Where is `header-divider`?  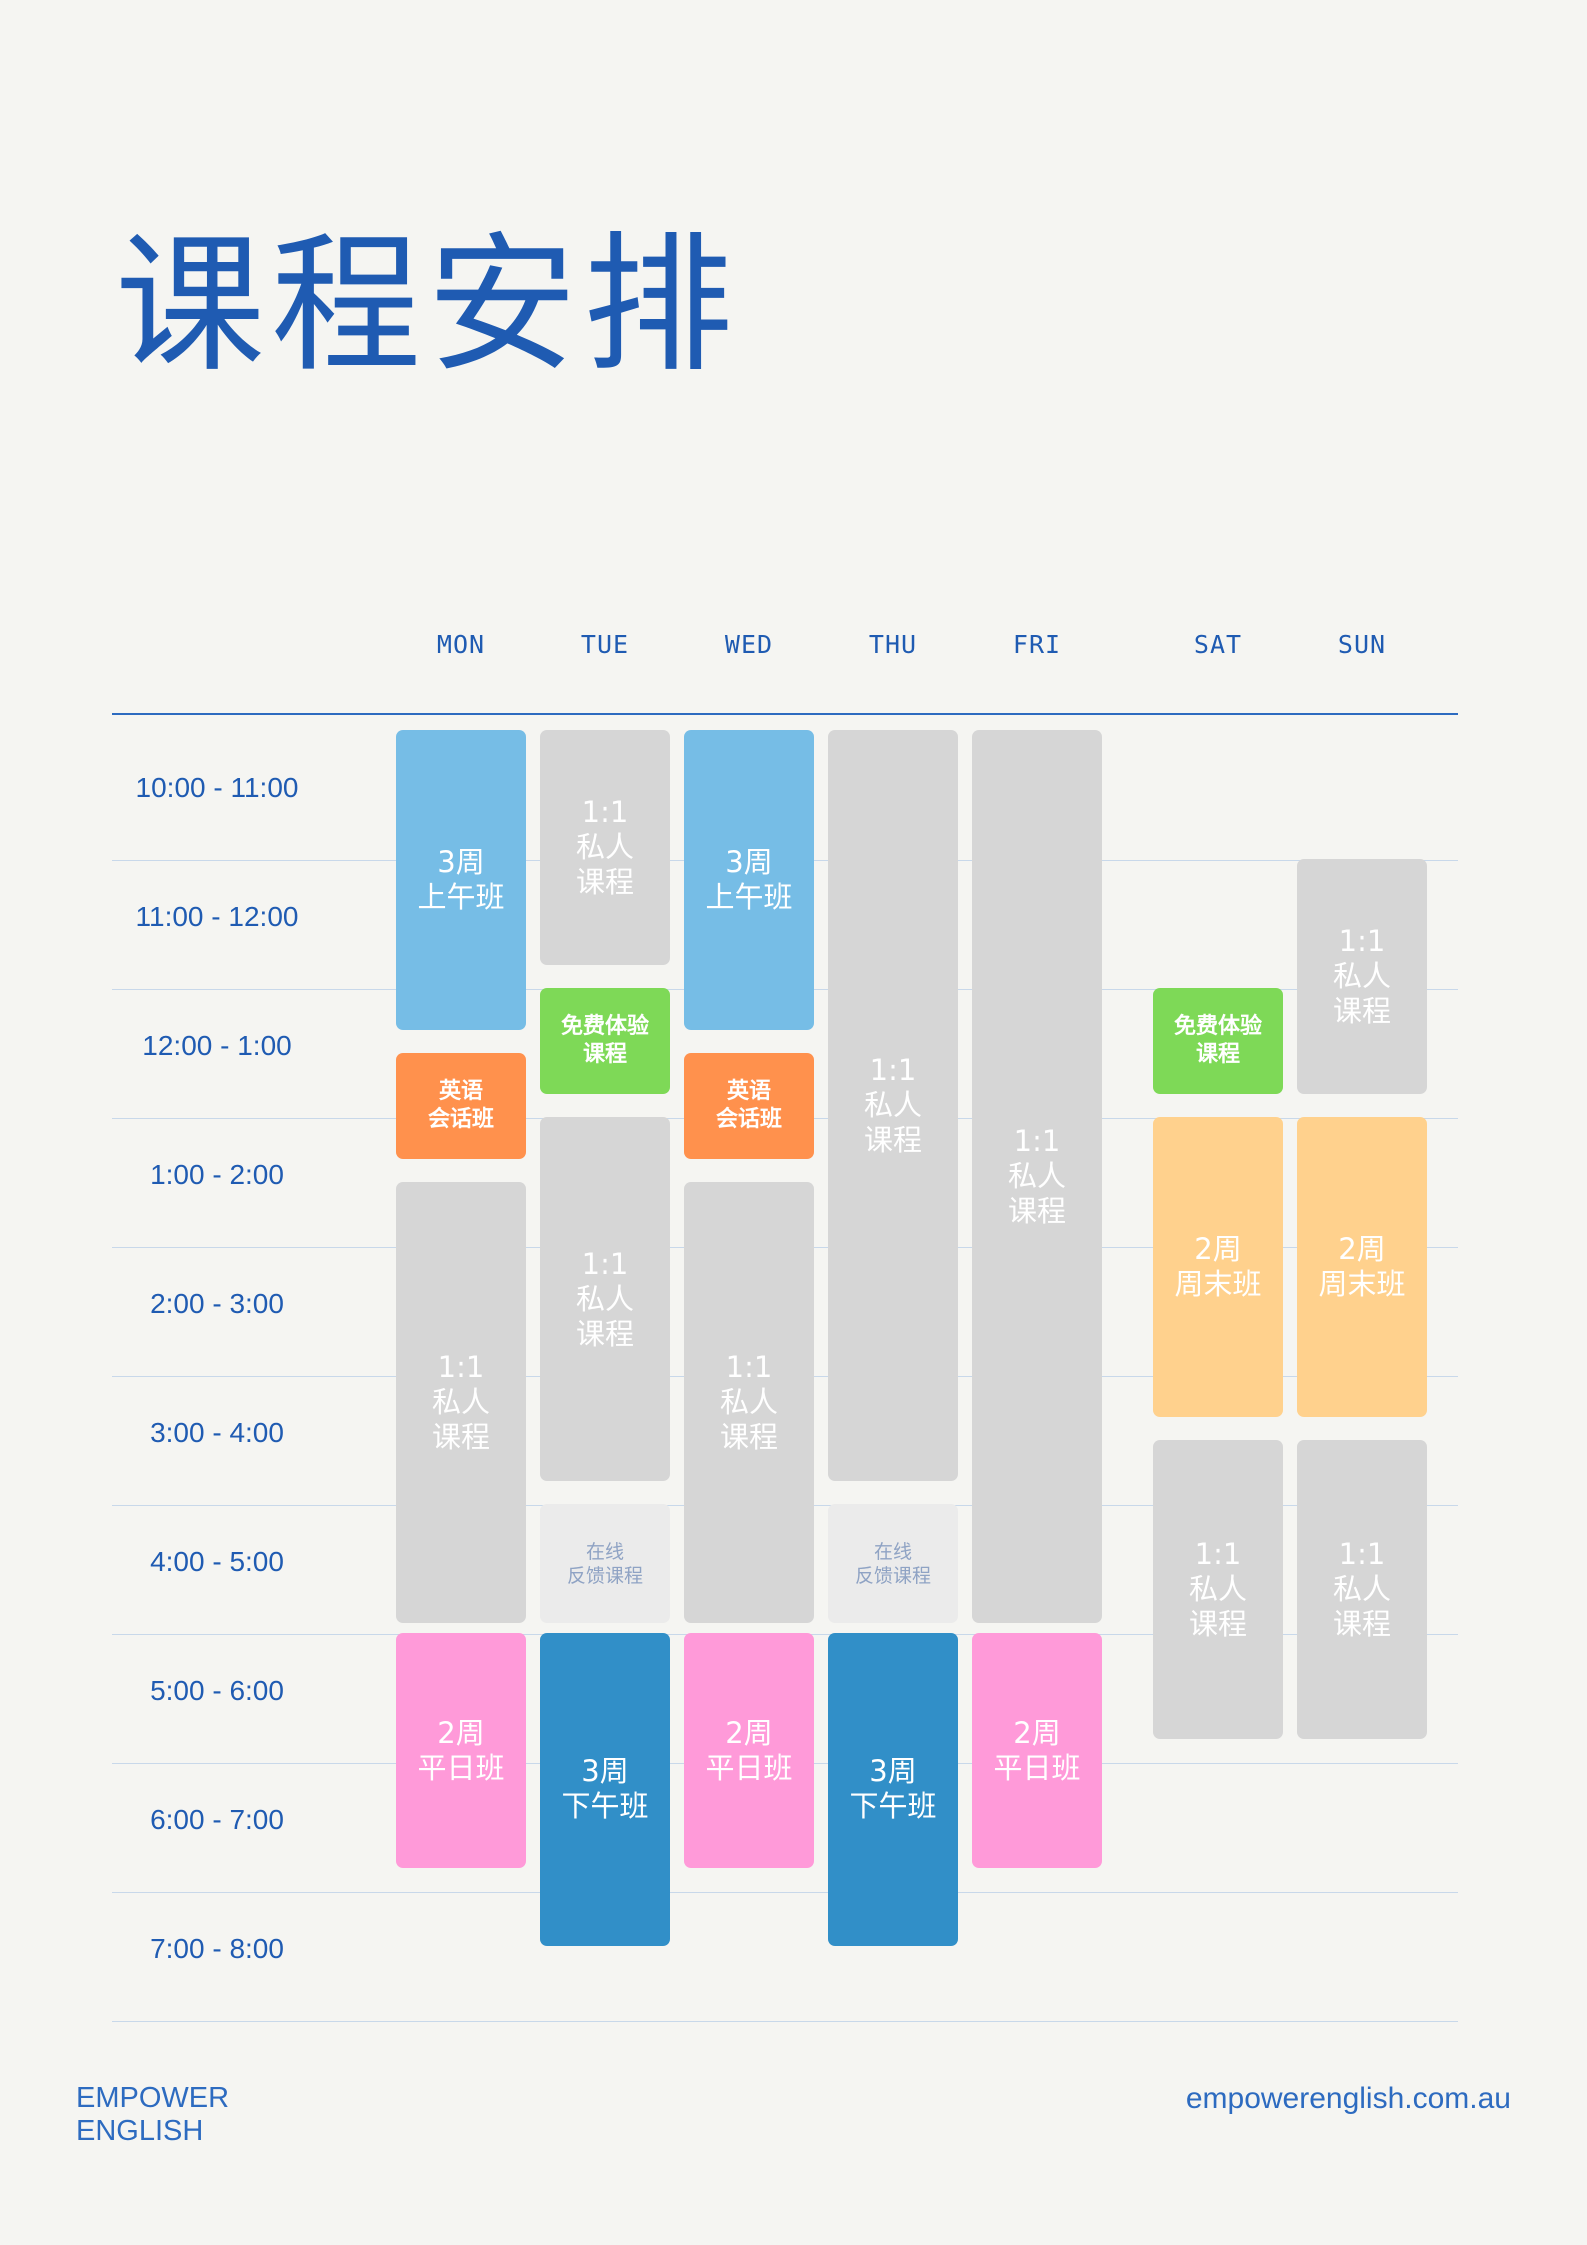
header-divider is located at coordinates (785, 714).